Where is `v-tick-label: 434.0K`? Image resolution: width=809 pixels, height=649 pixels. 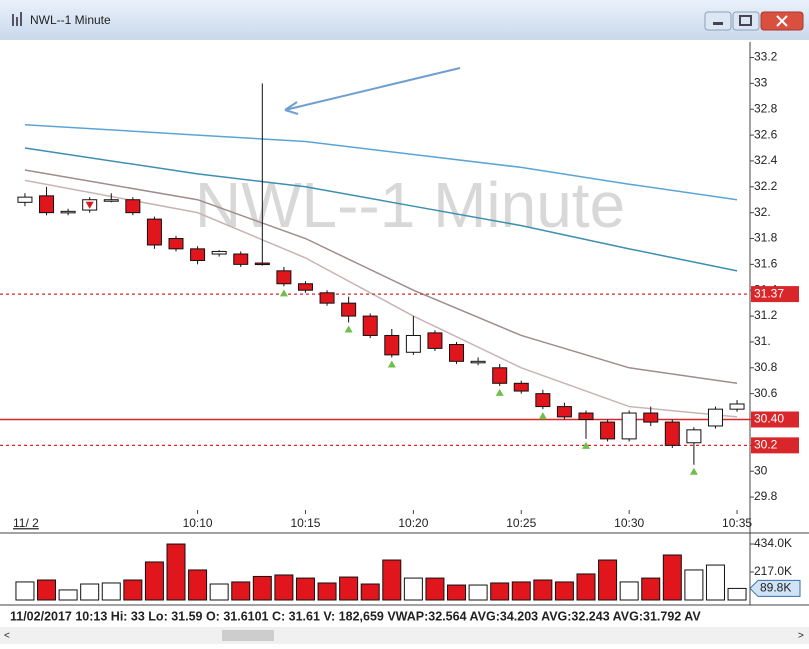 v-tick-label: 434.0K is located at coordinates (773, 543).